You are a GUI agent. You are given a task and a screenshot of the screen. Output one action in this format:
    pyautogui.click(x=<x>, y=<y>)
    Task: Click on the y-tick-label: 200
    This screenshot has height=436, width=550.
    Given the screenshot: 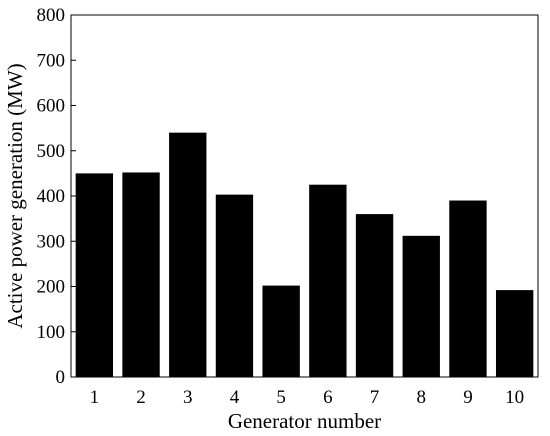 What is the action you would take?
    pyautogui.click(x=51, y=287)
    